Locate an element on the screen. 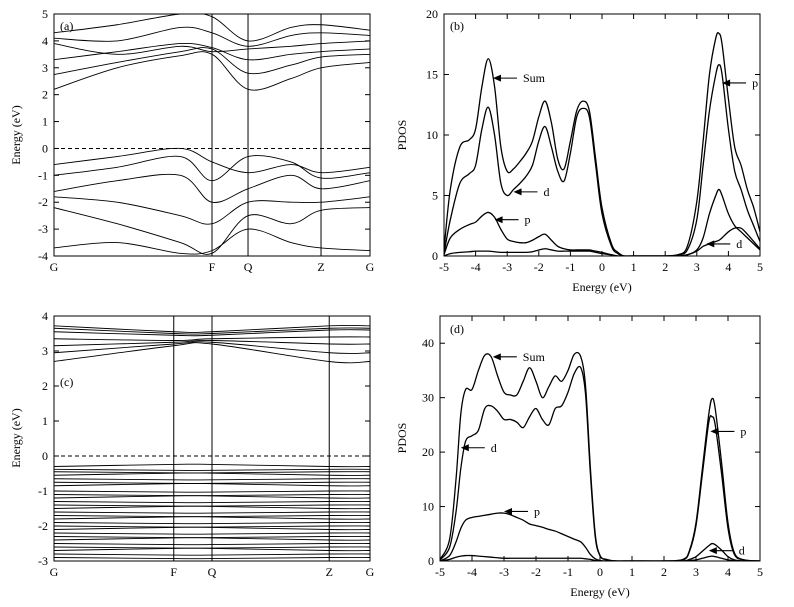 The width and height of the screenshot is (794, 607). panel-a-label: (a) is located at coordinates (66, 26).